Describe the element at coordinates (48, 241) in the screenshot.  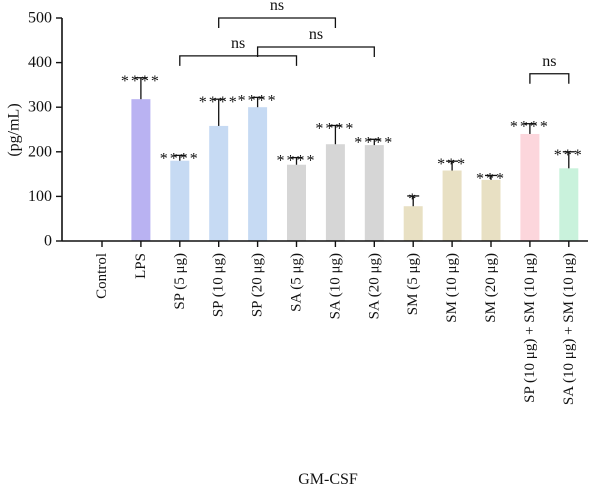
I see `y-tick-label: 0` at that location.